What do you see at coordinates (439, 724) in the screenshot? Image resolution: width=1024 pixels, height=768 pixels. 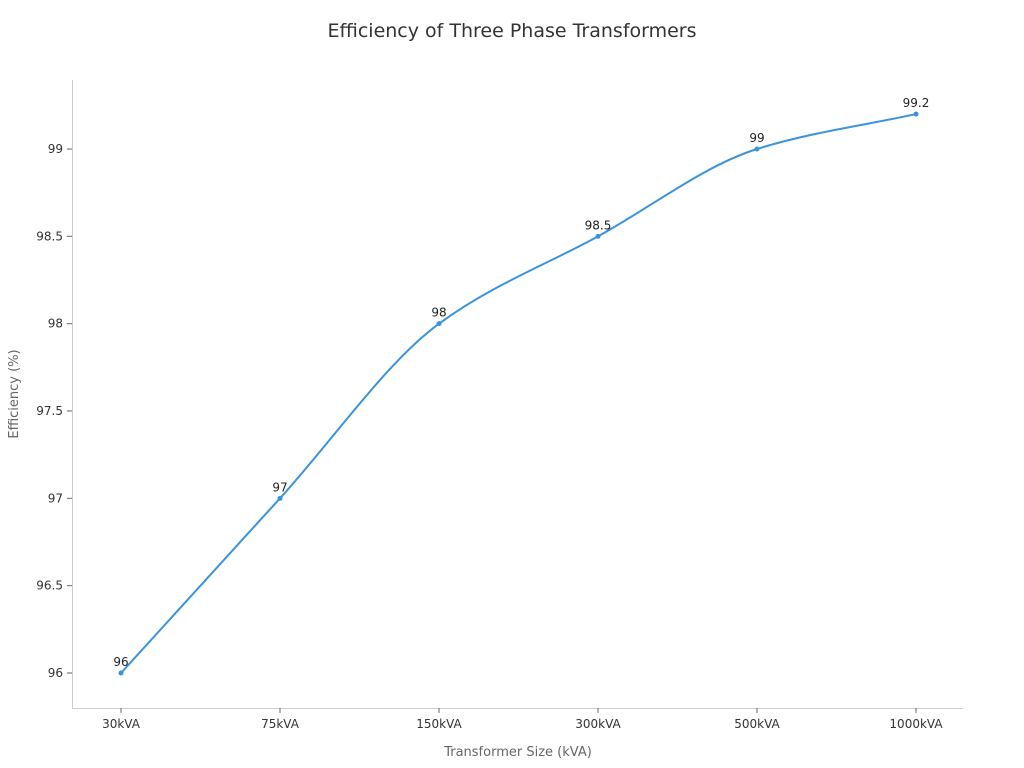 I see `x-tick-label: 150kVA` at bounding box center [439, 724].